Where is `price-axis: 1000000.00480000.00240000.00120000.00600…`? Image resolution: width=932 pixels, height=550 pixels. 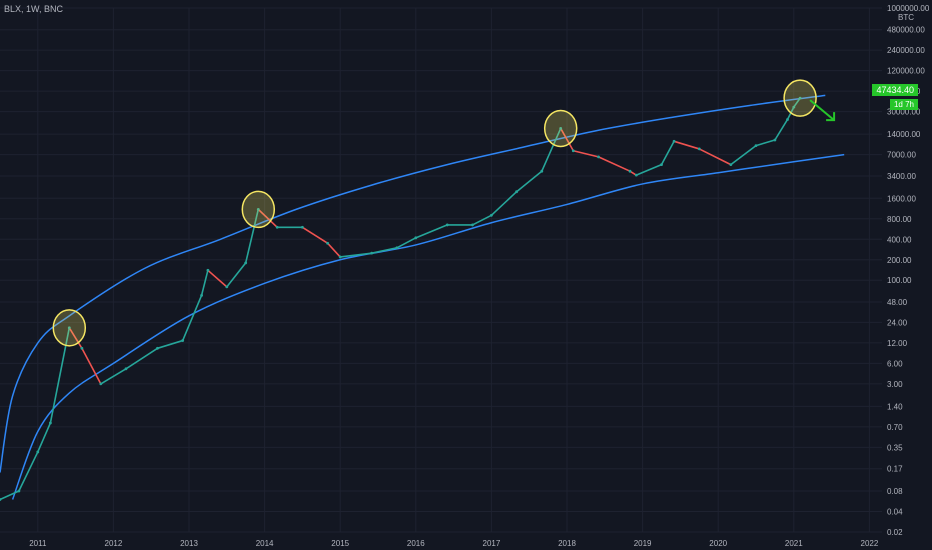
price-axis: 1000000.00480000.00240000.00120000.00600… is located at coordinates (908, 270).